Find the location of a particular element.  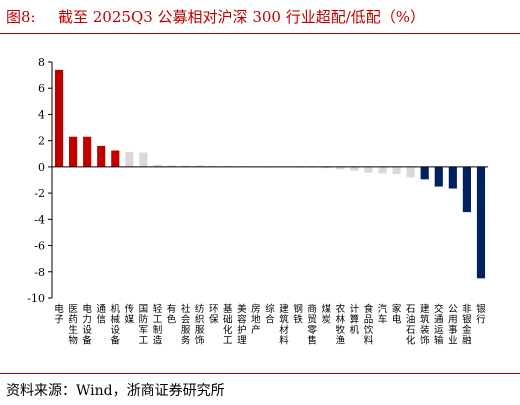

x-tick-label: 煤炭 is located at coordinates (327, 314).